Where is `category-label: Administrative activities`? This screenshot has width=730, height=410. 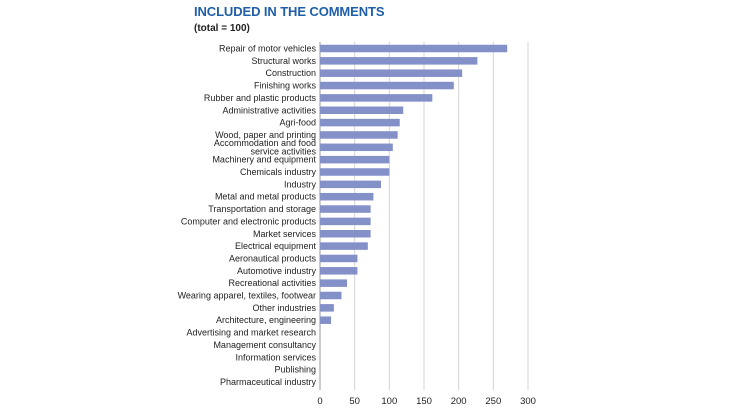 category-label: Administrative activities is located at coordinates (269, 110).